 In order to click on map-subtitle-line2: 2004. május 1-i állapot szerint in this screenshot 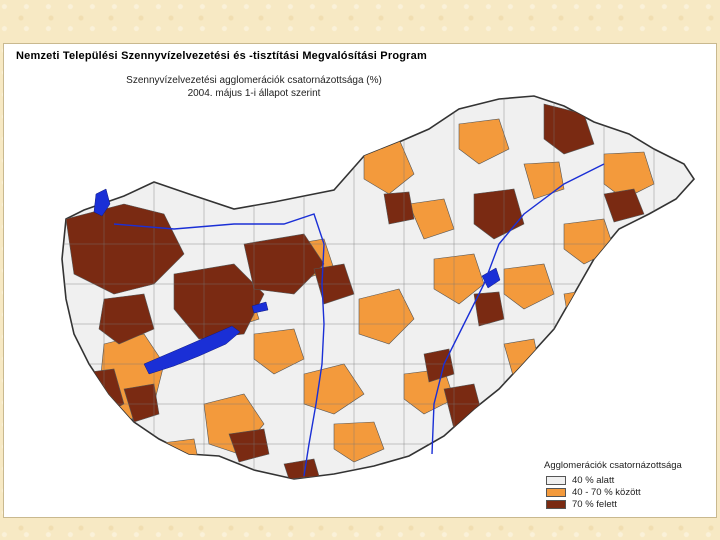, I will do `click(254, 93)`.